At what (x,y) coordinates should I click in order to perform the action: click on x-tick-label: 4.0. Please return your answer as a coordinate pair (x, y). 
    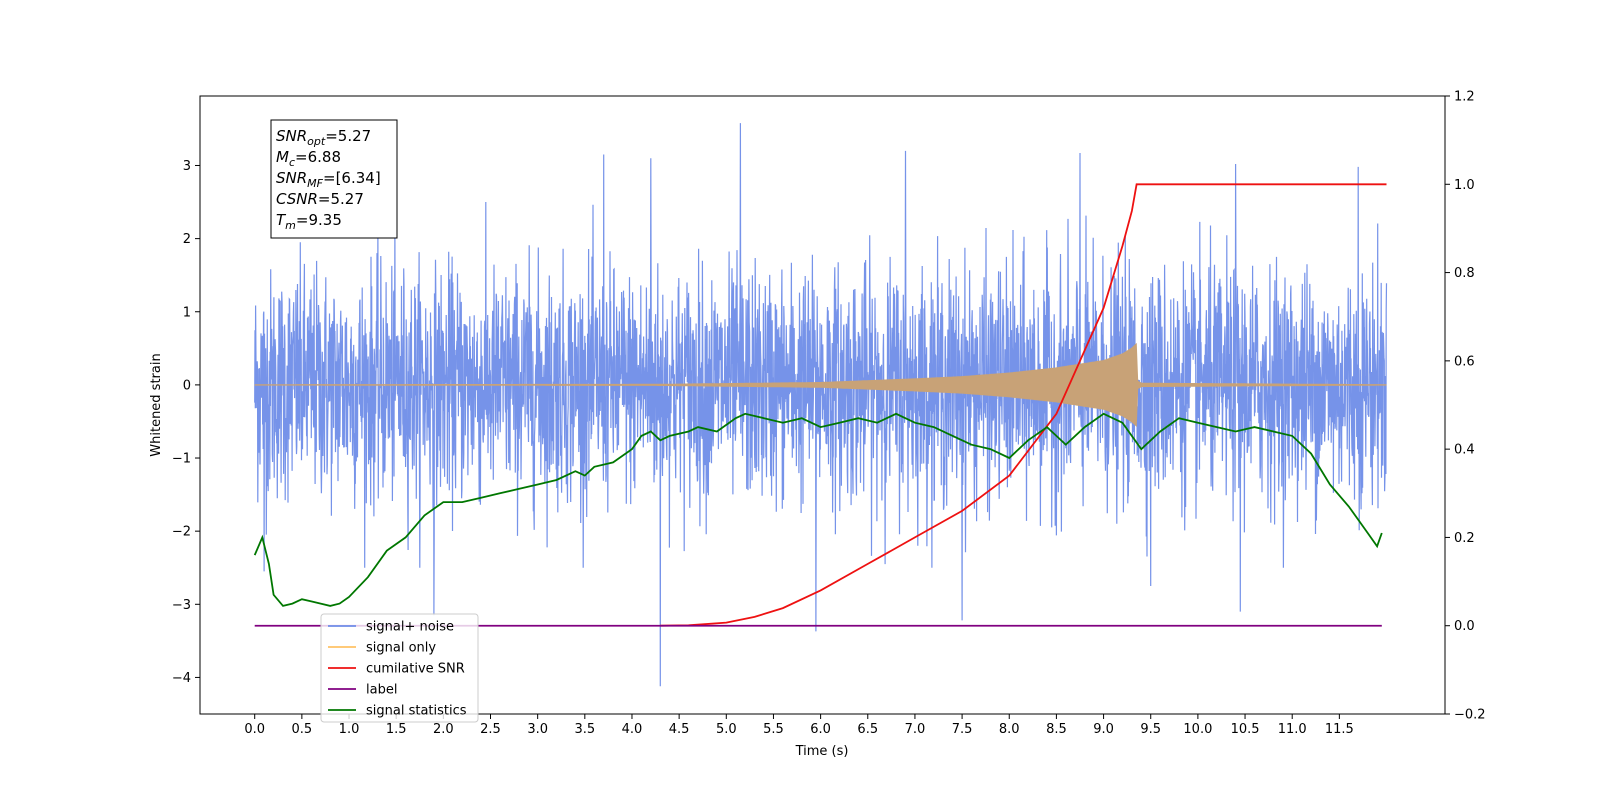
    Looking at the image, I should click on (632, 729).